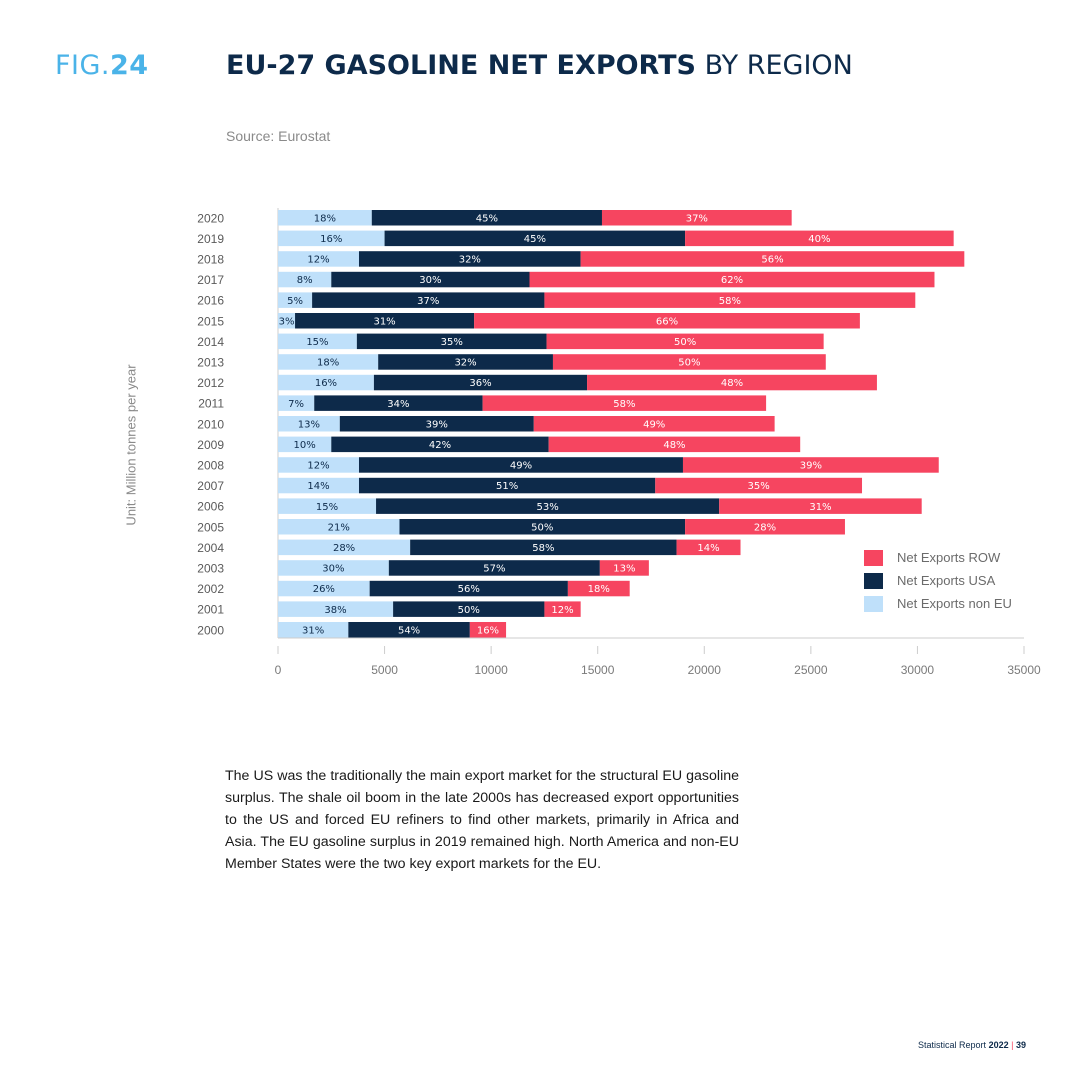 Image resolution: width=1080 pixels, height=1080 pixels. Describe the element at coordinates (491, 670) in the screenshot. I see `x-tick-label: 10000` at that location.